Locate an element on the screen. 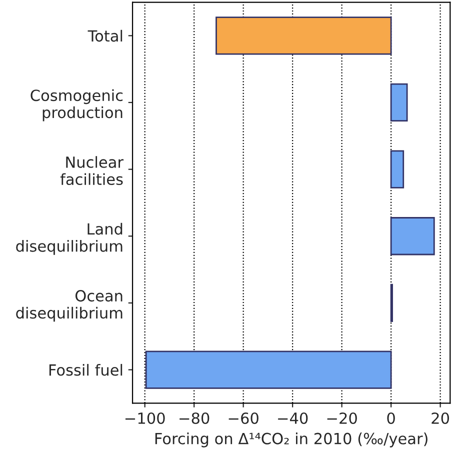 The image size is (457, 453). x-tick-label: −80 is located at coordinates (195, 418).